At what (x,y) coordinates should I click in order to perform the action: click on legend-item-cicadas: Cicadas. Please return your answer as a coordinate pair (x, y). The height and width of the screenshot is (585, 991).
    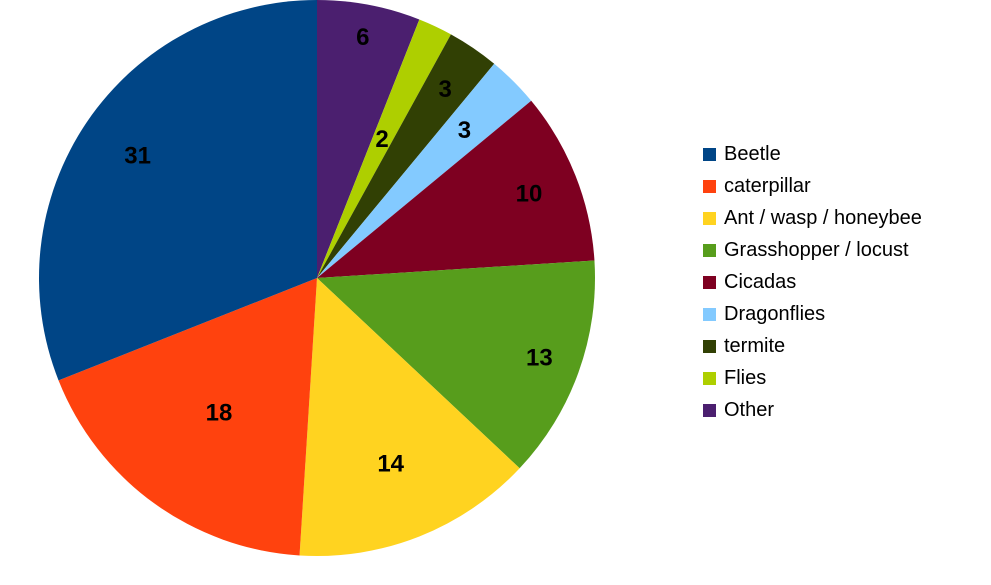
    Looking at the image, I should click on (812, 282).